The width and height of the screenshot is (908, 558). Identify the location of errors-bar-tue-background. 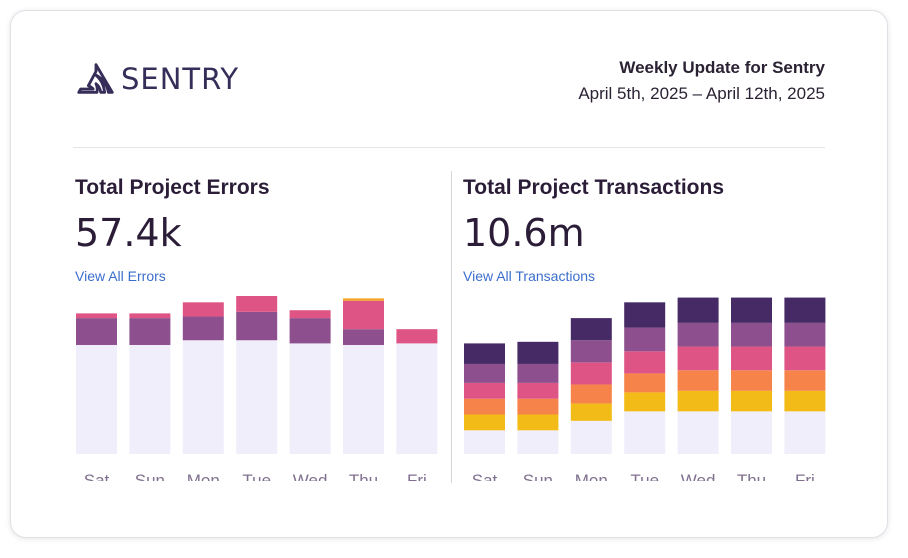
(257, 397).